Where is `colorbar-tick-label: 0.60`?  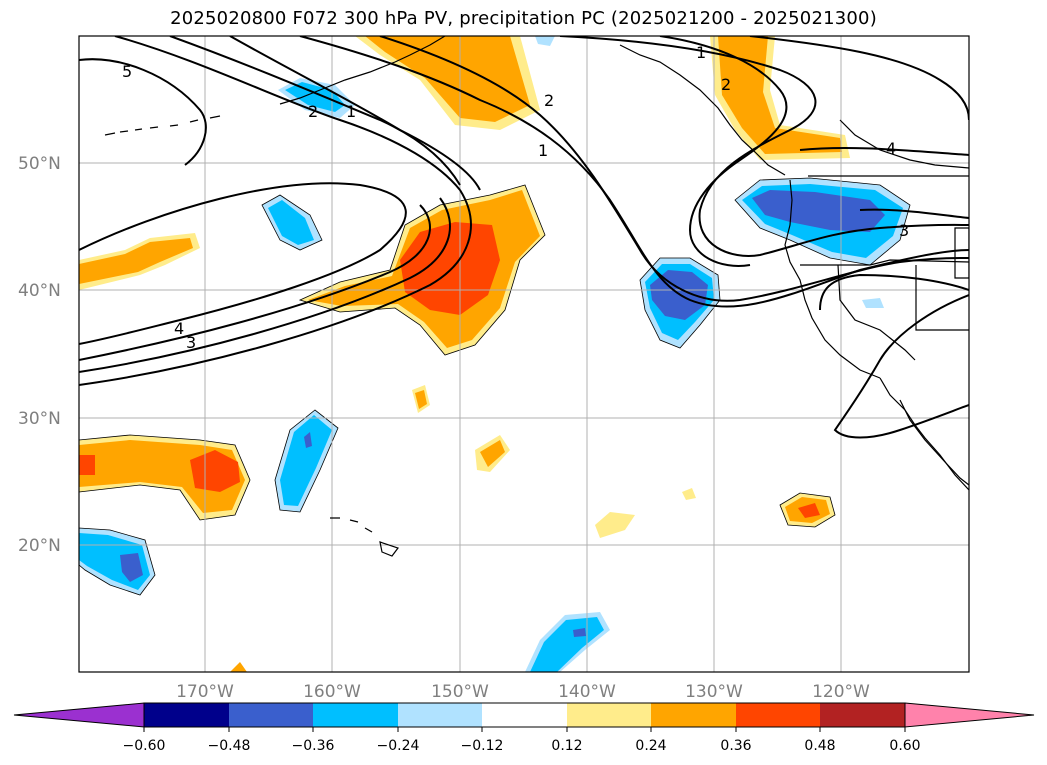
colorbar-tick-label: 0.60 is located at coordinates (904, 746).